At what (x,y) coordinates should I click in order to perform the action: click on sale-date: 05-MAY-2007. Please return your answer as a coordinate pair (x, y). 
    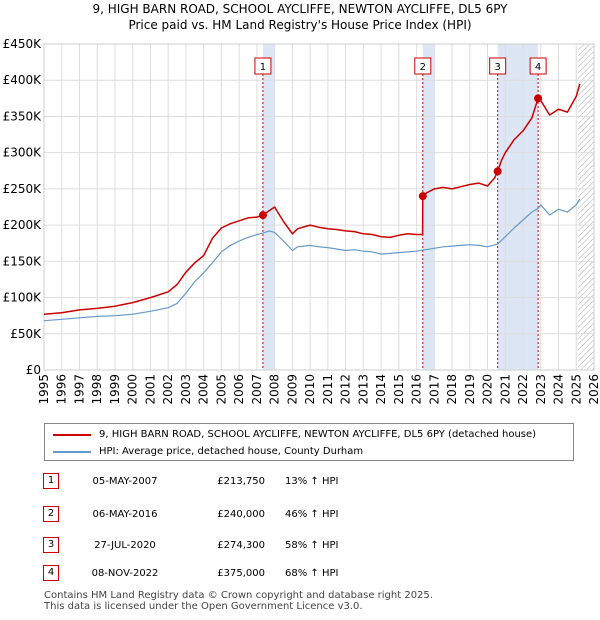
    Looking at the image, I should click on (125, 481).